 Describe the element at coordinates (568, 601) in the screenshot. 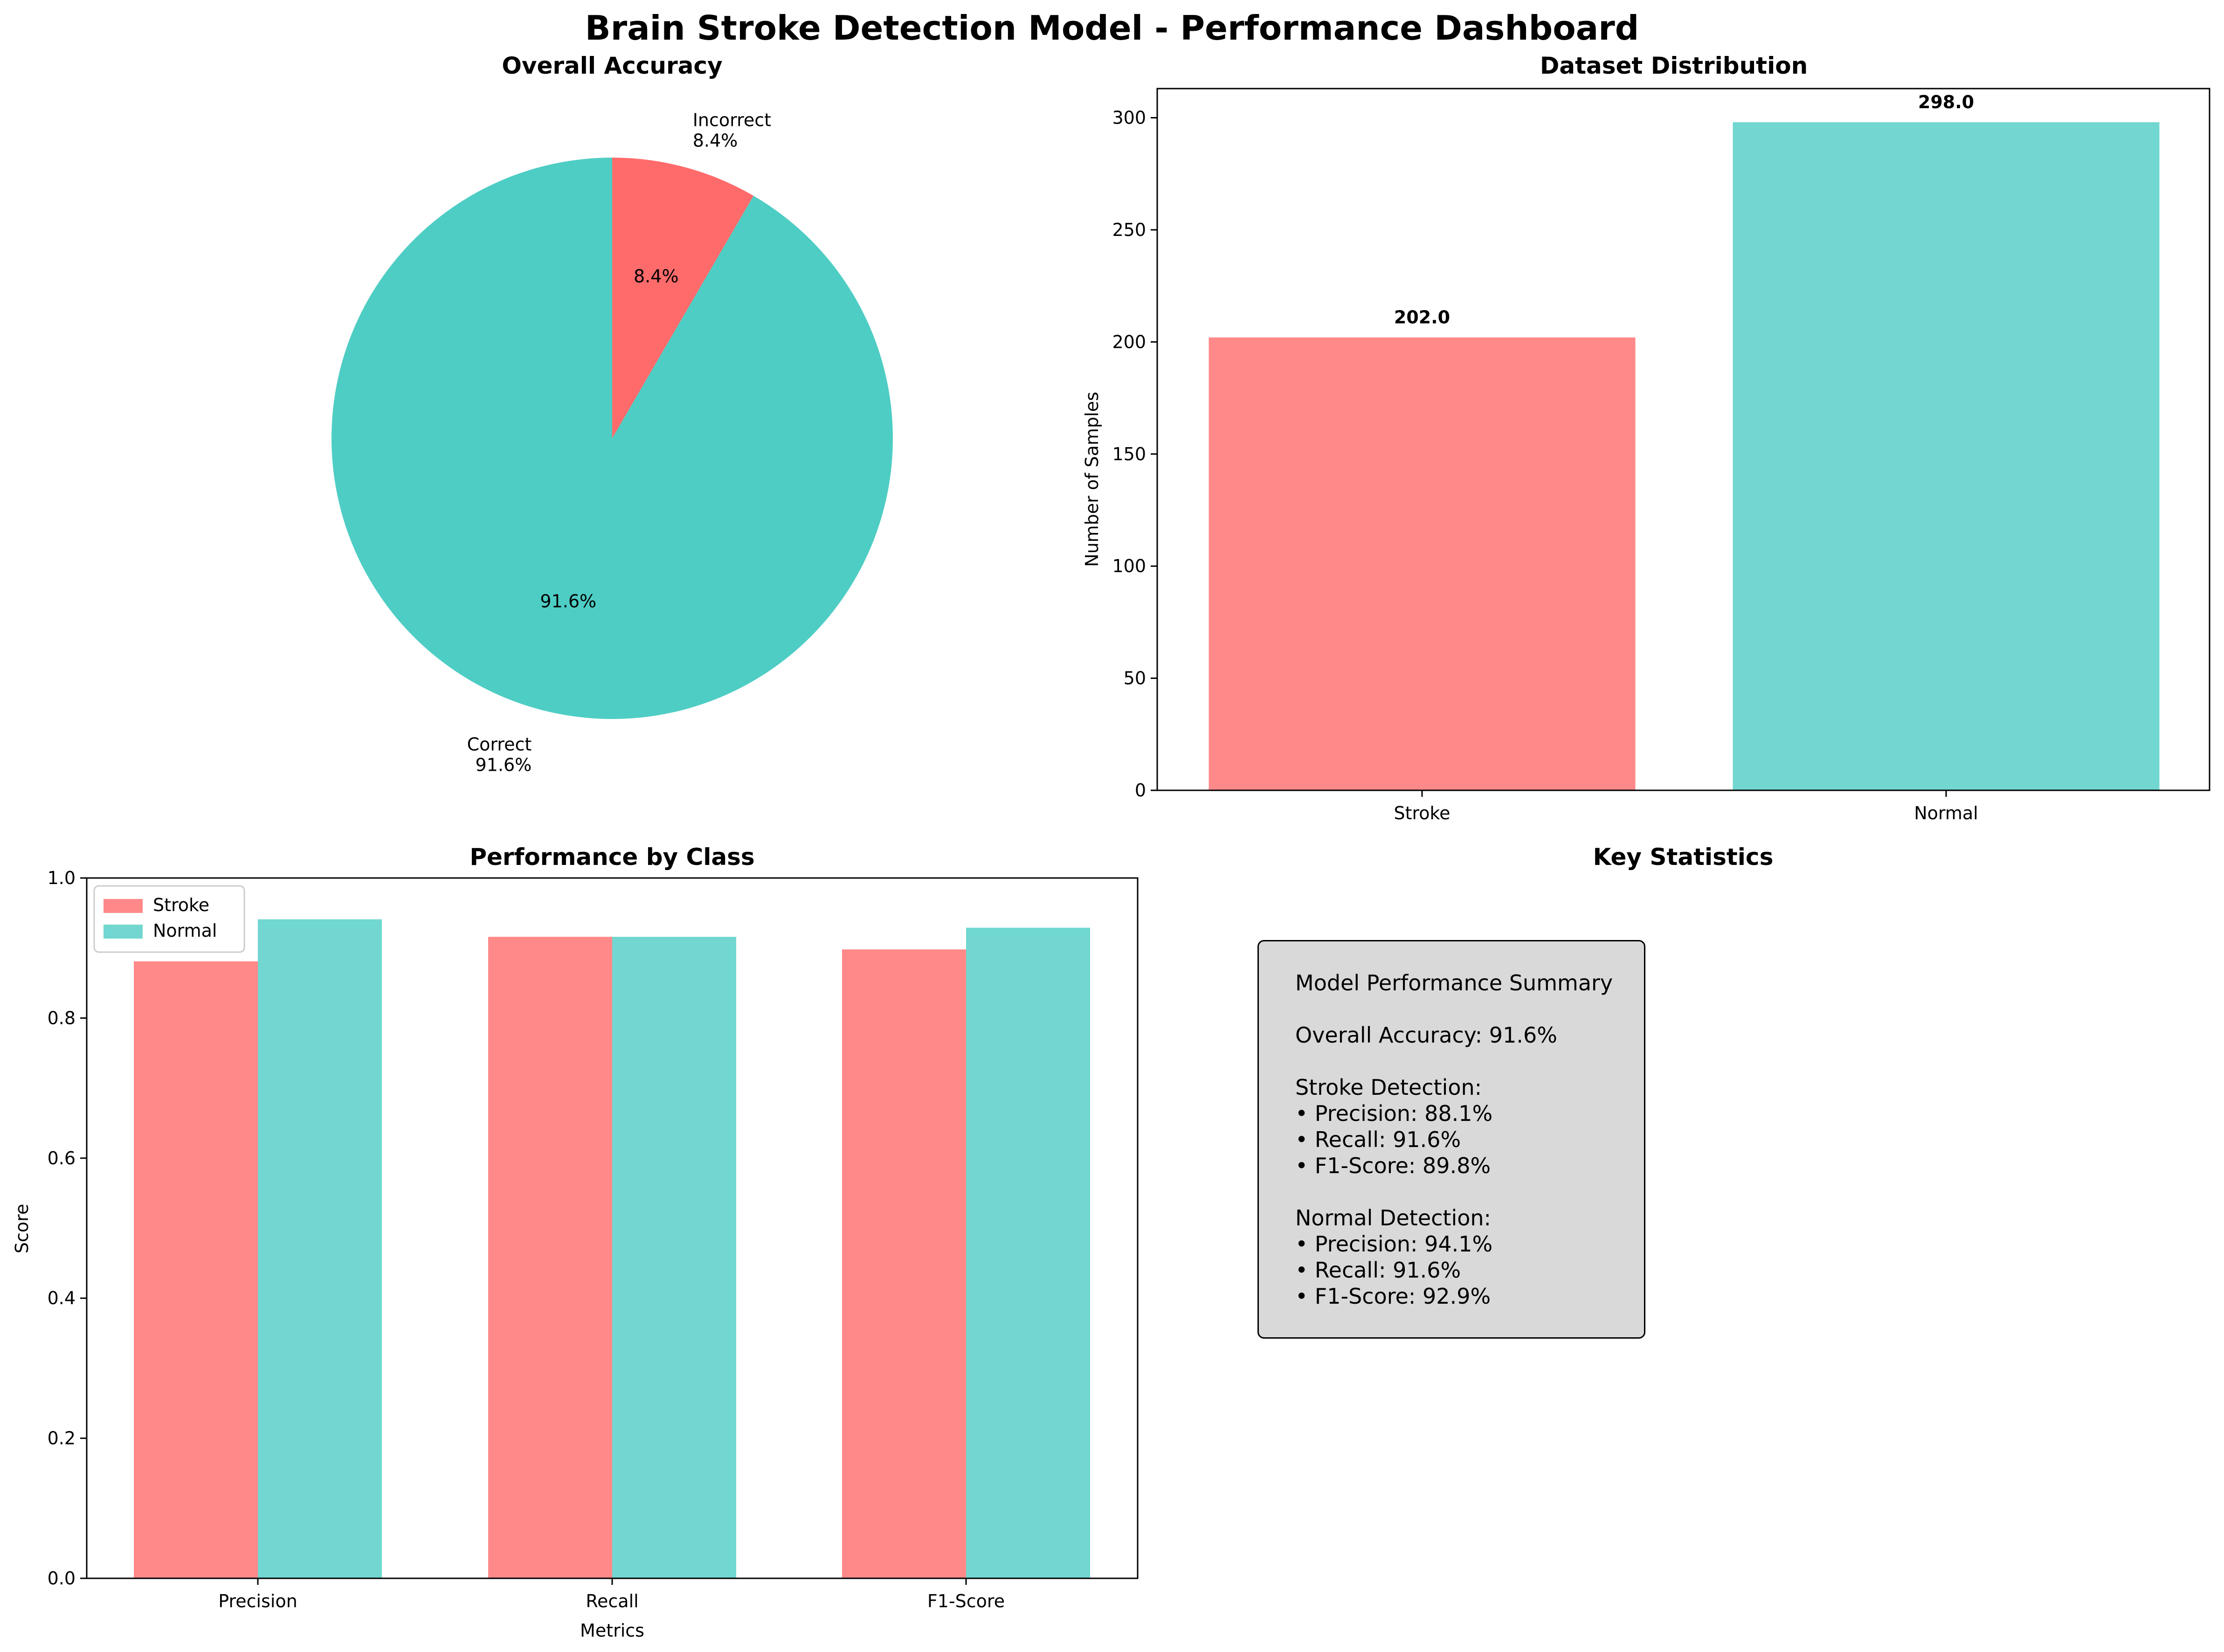

I see `pie-pct-label-correct: 91.6%` at that location.